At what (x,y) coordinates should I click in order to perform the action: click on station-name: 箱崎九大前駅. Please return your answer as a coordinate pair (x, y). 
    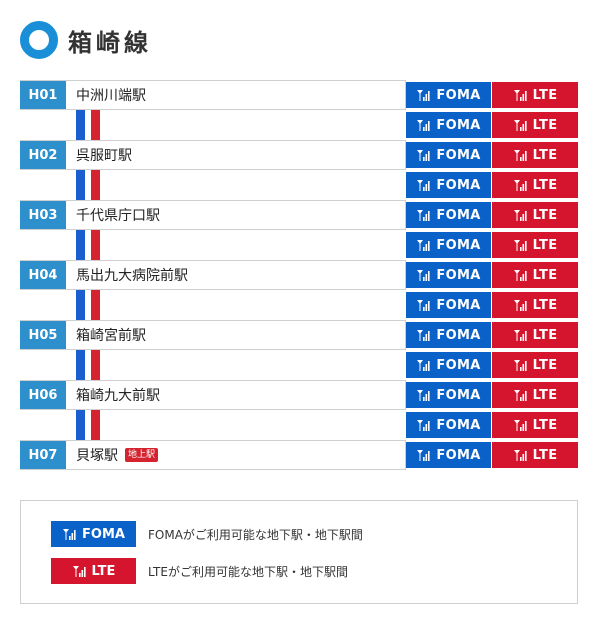
    Looking at the image, I should click on (118, 396).